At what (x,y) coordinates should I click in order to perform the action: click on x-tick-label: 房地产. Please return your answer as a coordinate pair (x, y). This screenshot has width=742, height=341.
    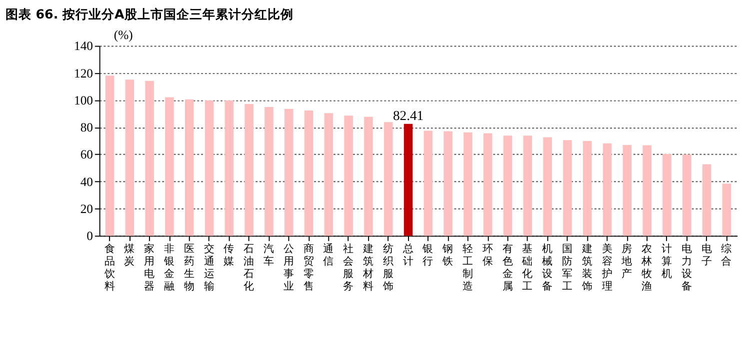
    Looking at the image, I should click on (626, 261).